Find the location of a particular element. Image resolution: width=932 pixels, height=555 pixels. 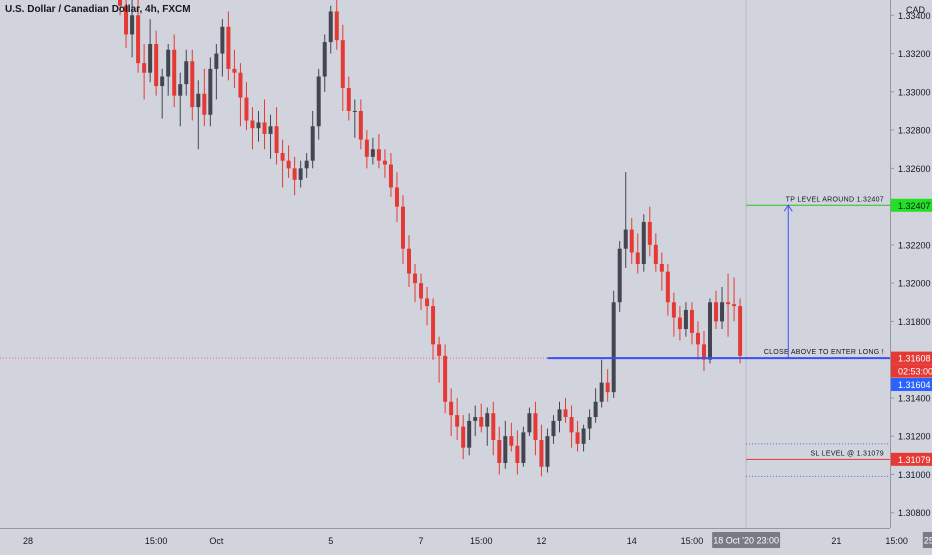

date-highlight-label: 25 Oct '20 22:00 is located at coordinates (928, 541).